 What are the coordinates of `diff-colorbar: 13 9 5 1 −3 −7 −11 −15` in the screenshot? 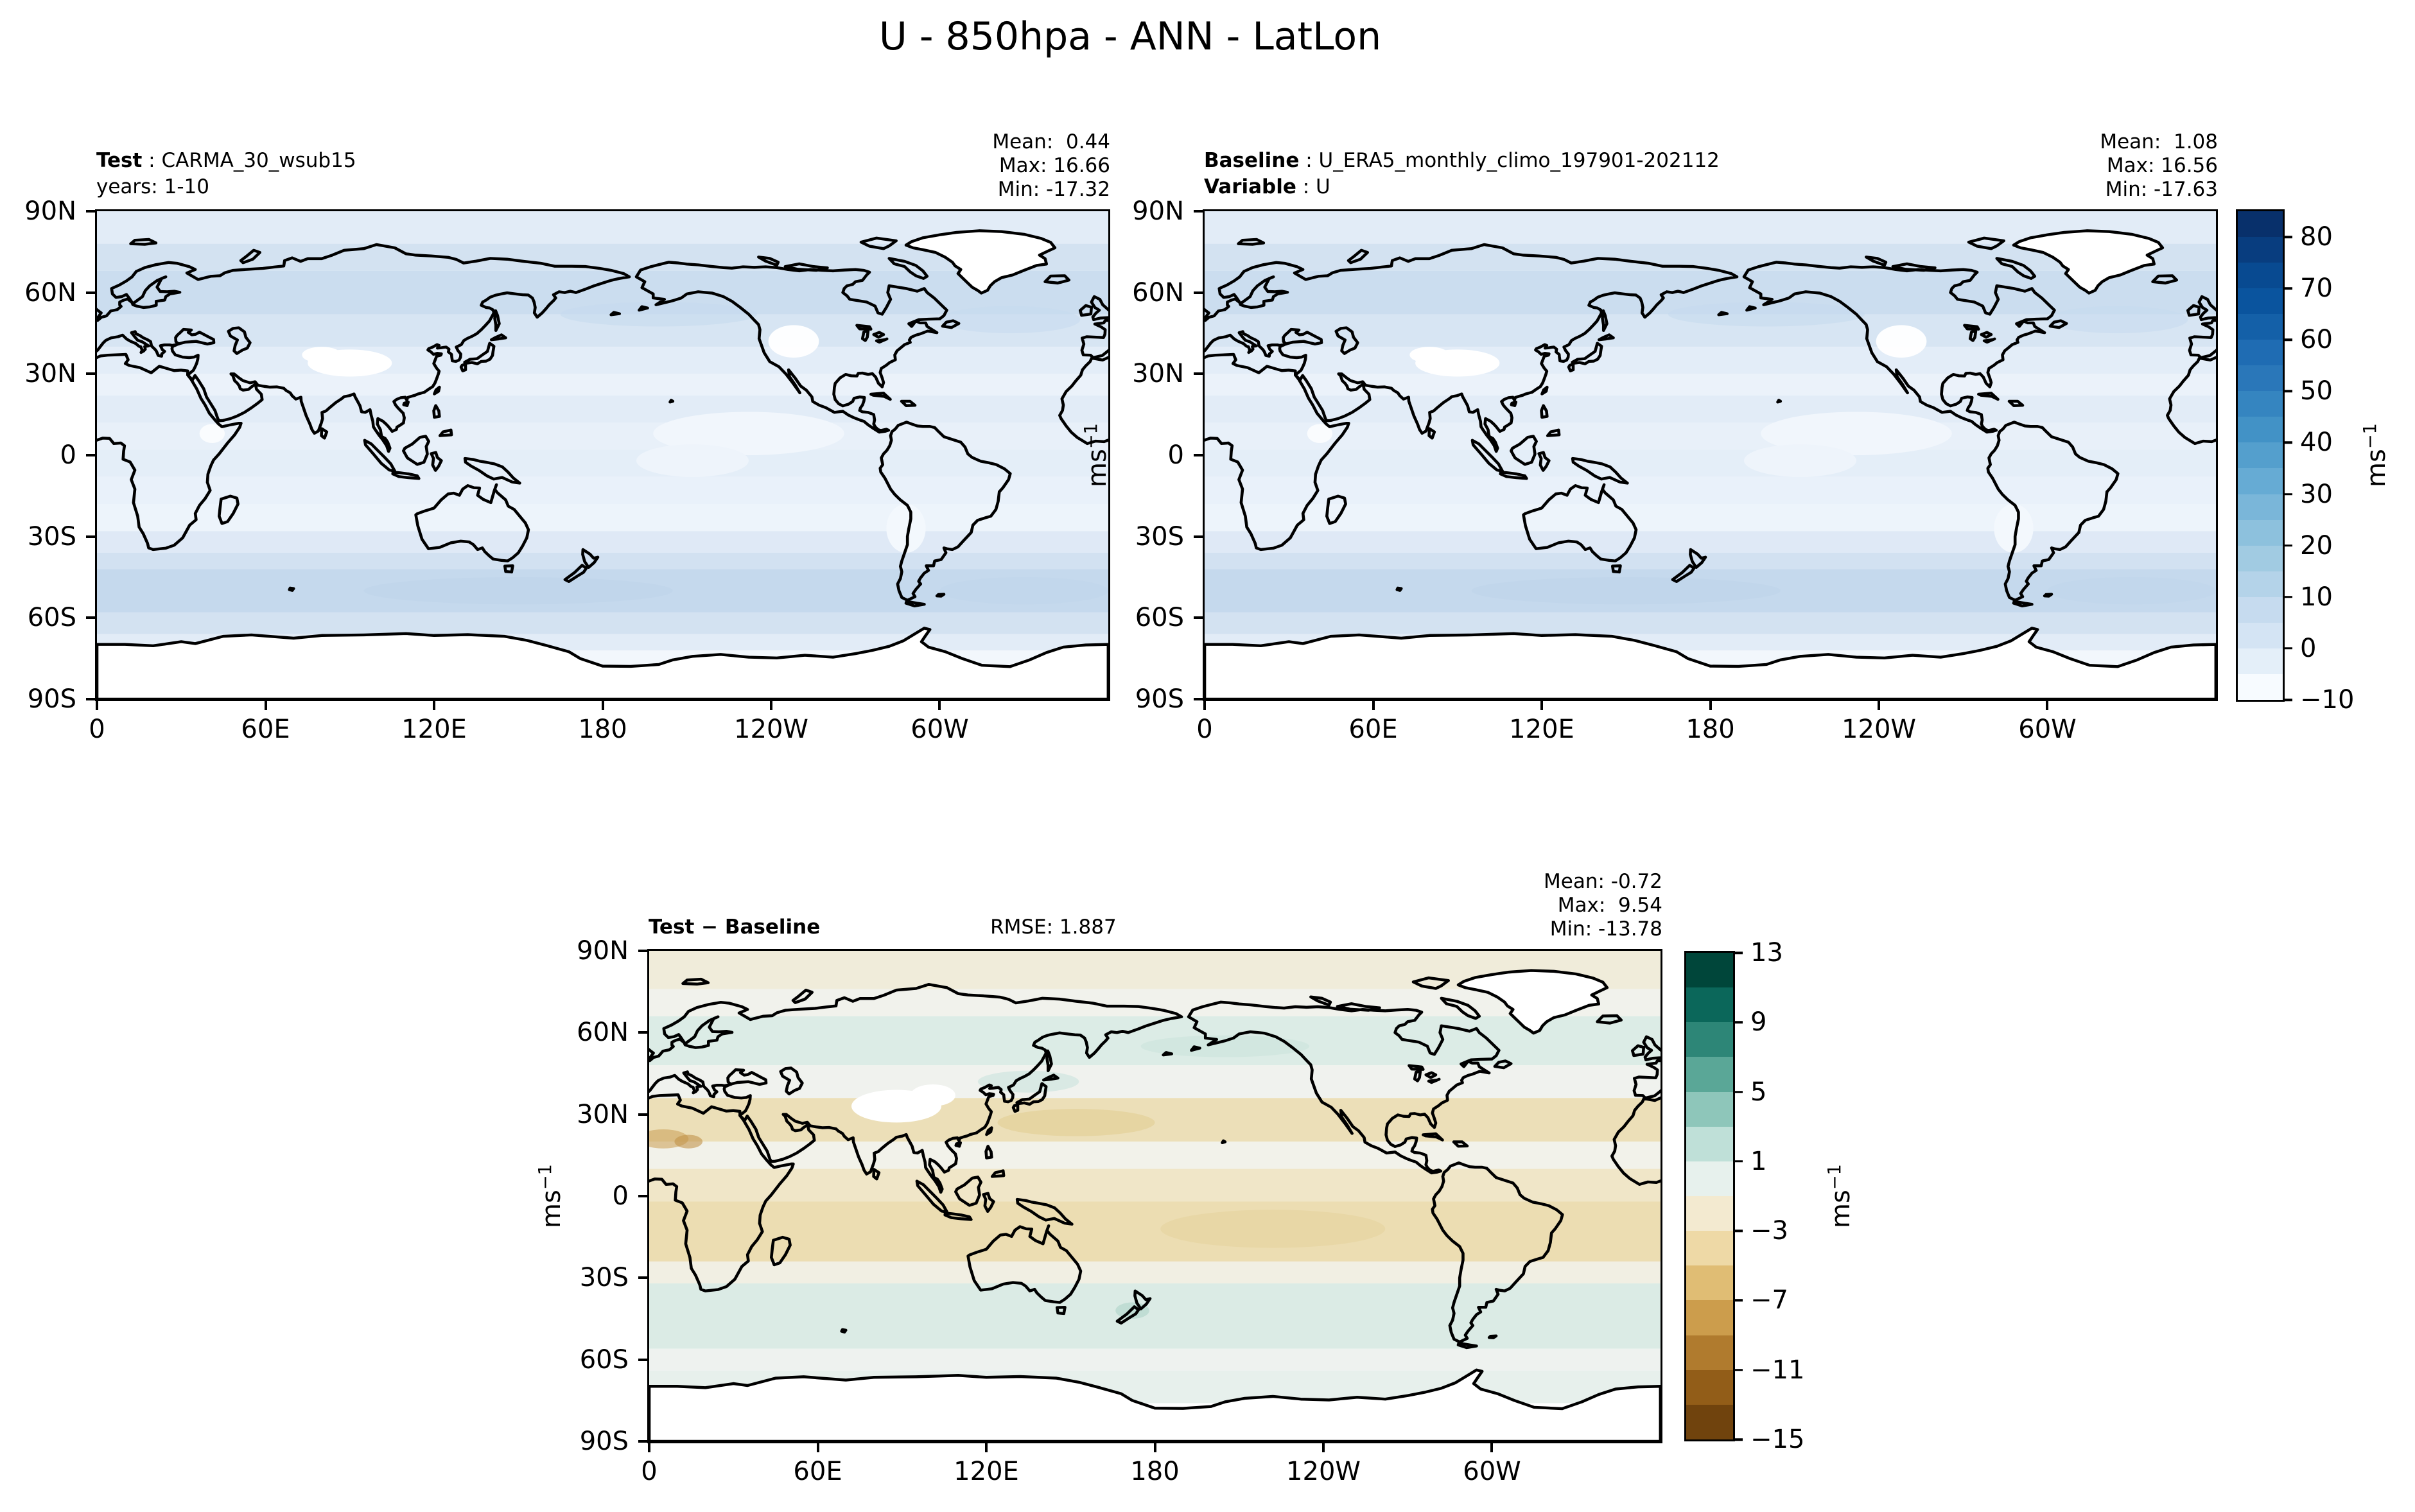 It's located at (1744, 1196).